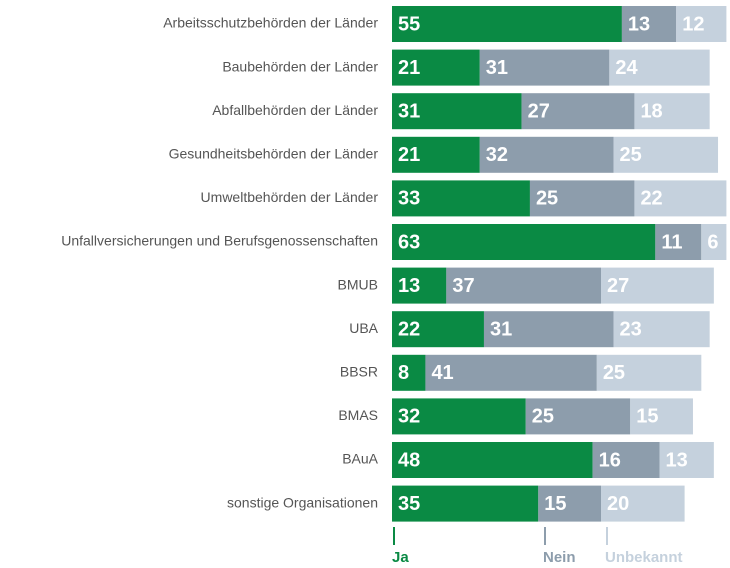  What do you see at coordinates (360, 459) in the screenshot?
I see `category-label: BAuA` at bounding box center [360, 459].